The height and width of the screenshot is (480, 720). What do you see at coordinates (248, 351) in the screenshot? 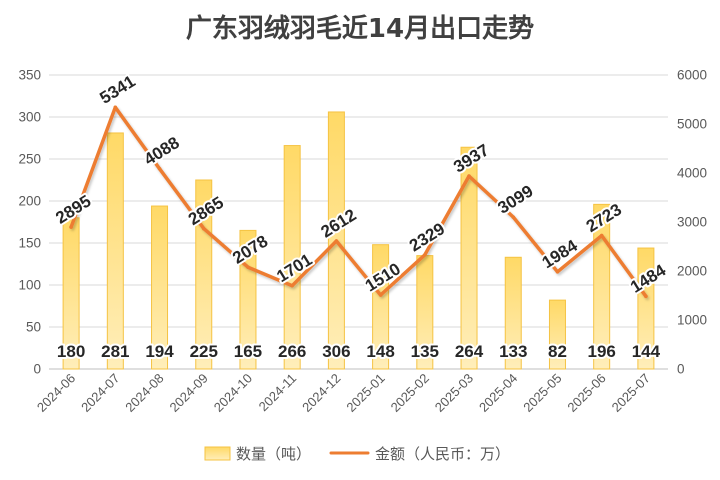
I see `bar-value-label: 165` at bounding box center [248, 351].